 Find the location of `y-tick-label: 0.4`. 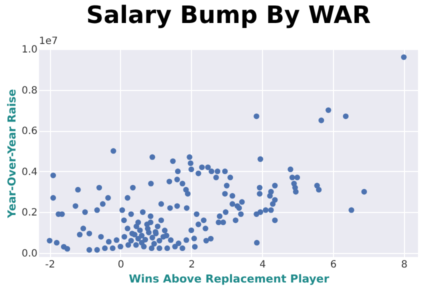

y-tick-label: 0.4 is located at coordinates (30, 172).